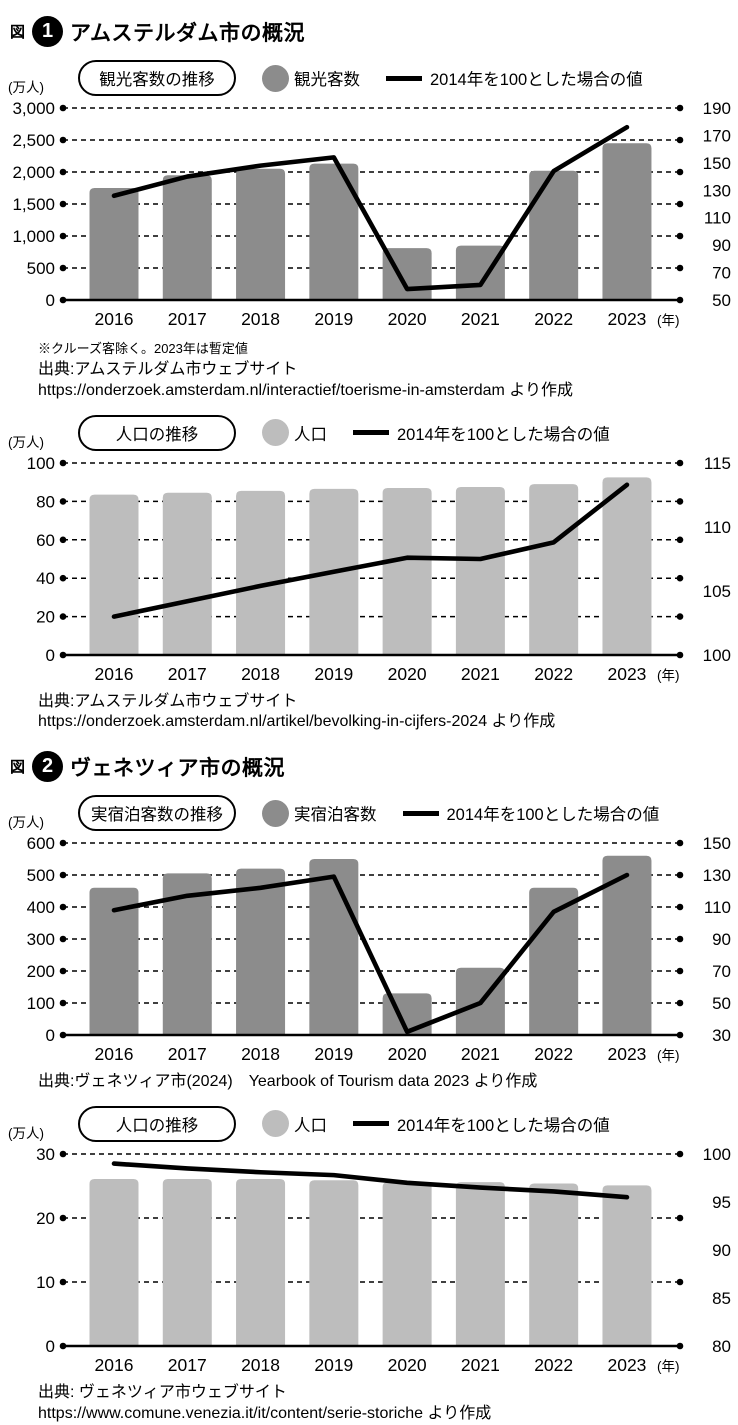 The height and width of the screenshot is (1425, 738). Describe the element at coordinates (45, 501) in the screenshot. I see `left-axis-tick-label: 80` at that location.